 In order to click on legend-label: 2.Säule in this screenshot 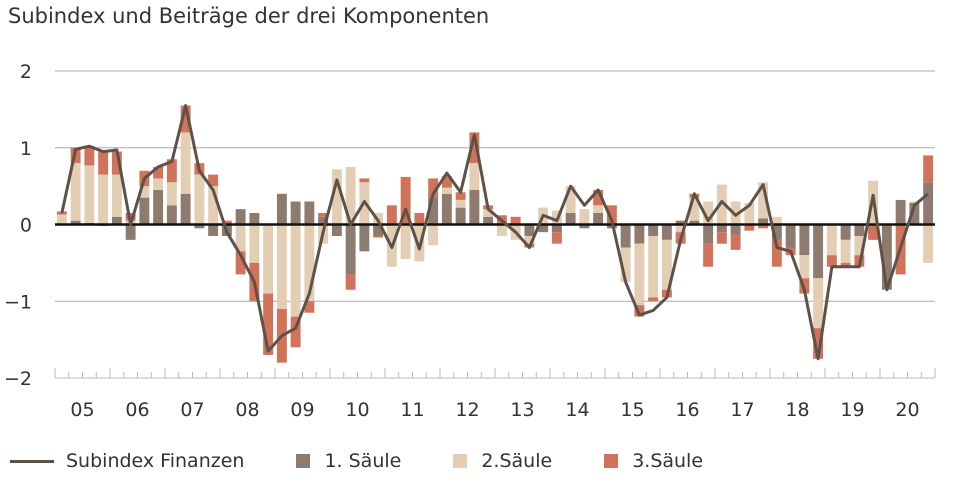, I will do `click(517, 461)`.